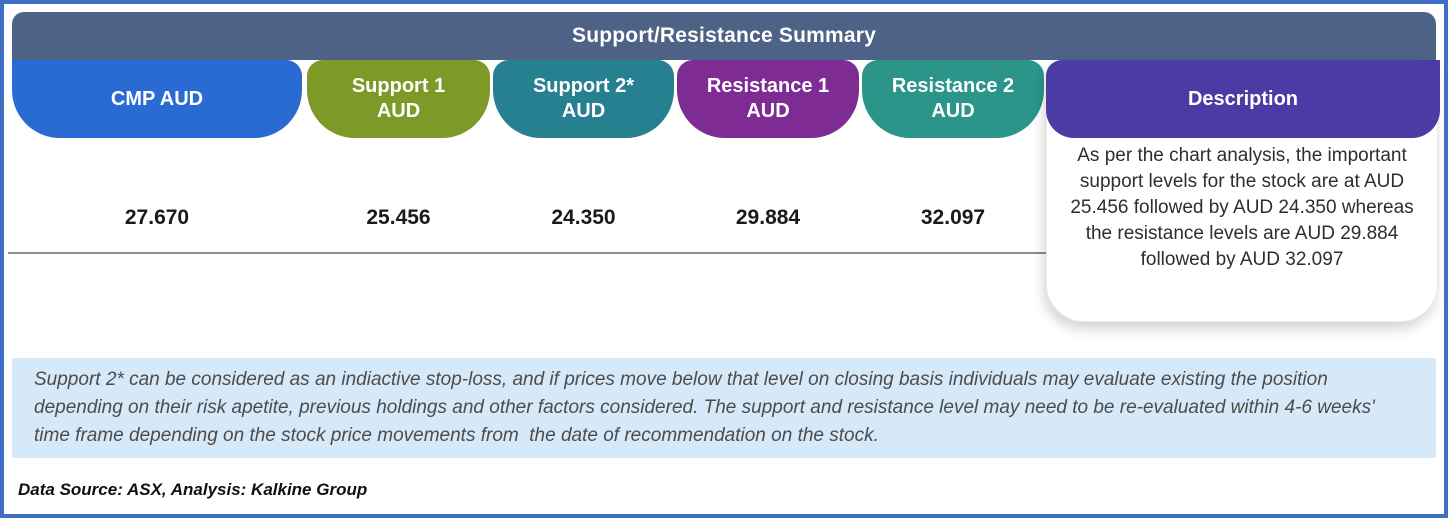 This screenshot has height=518, width=1448. Describe the element at coordinates (583, 86) in the screenshot. I see `column-header-label: Support 2*` at that location.